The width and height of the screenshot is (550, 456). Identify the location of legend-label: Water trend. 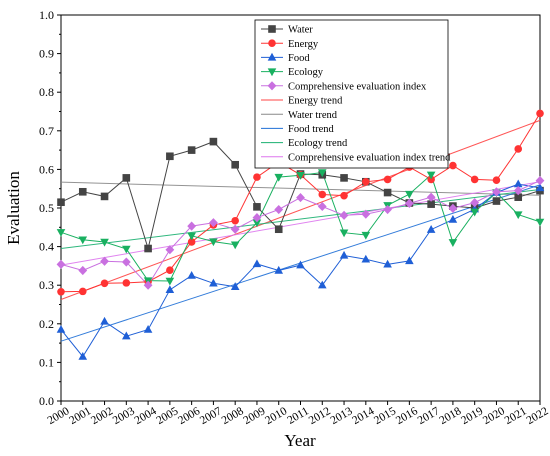
(313, 115).